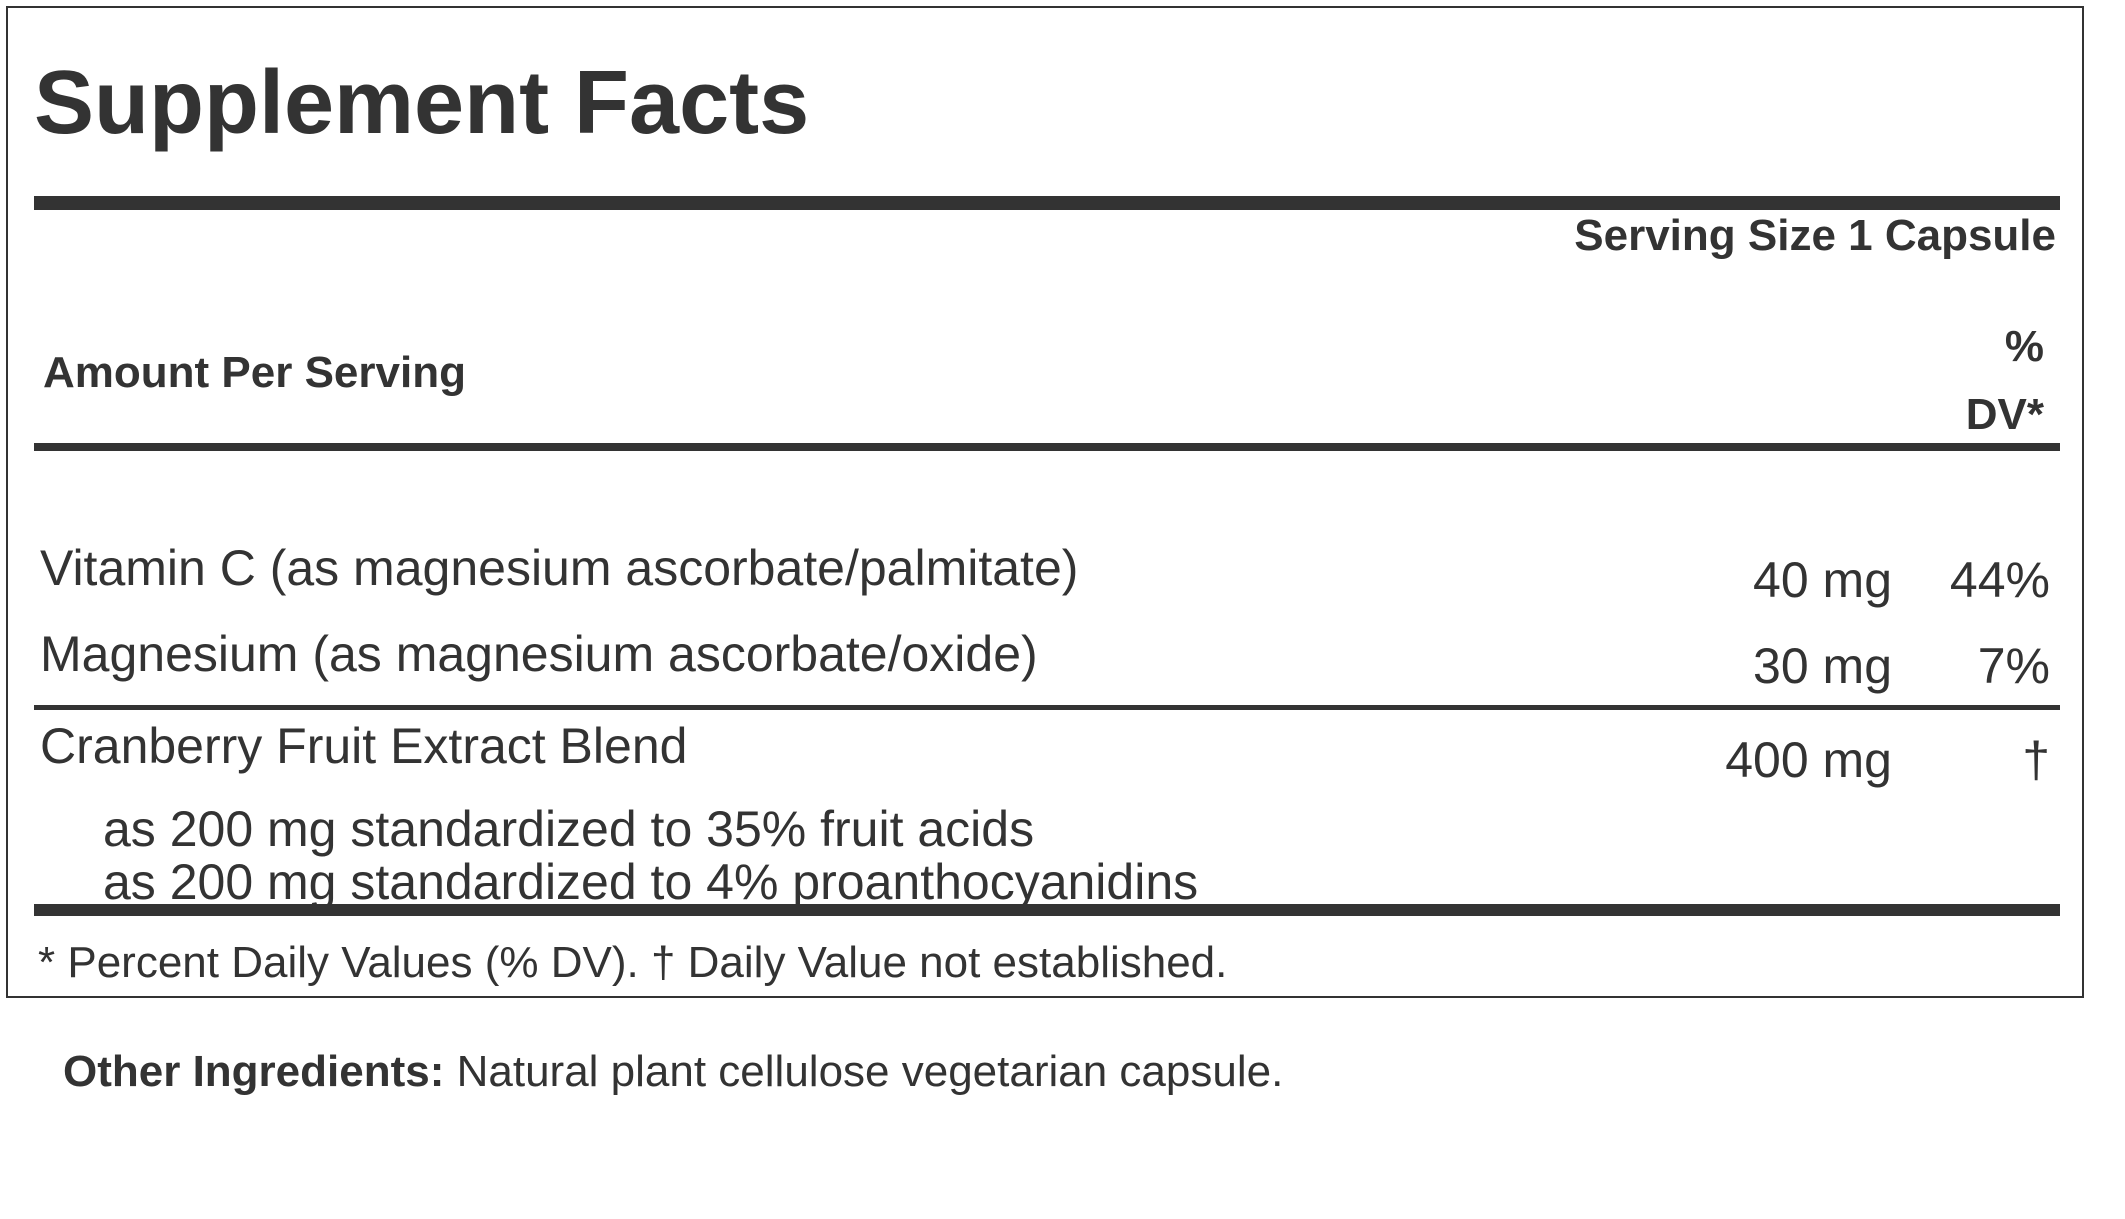 Image resolution: width=2125 pixels, height=1219 pixels. I want to click on nutrient-amount-cranberry-blend: 400 mg, so click(1808, 760).